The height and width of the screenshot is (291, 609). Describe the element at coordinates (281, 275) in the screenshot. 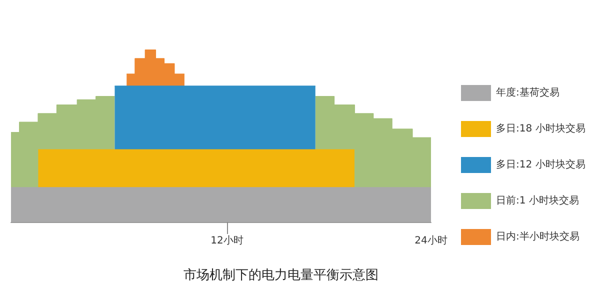

I see `text: 市场机制下的电力电量平衡示意图` at that location.